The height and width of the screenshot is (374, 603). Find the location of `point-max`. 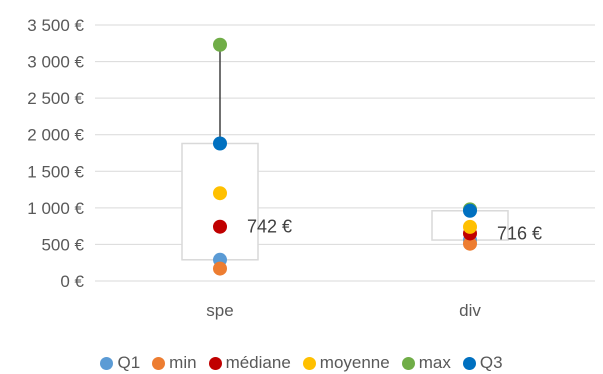

point-max is located at coordinates (220, 45).